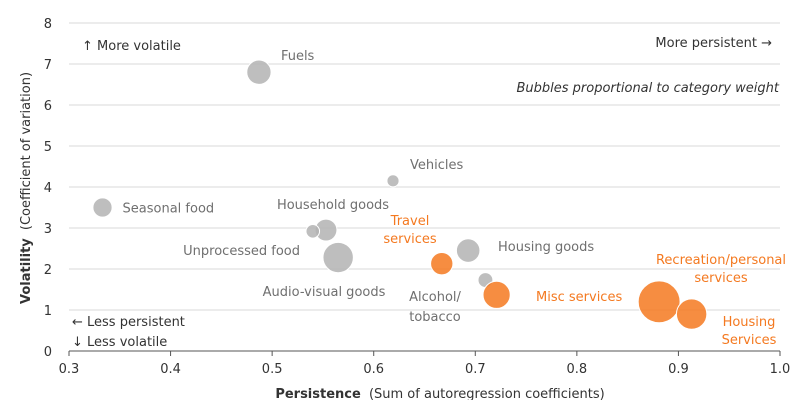  What do you see at coordinates (48, 147) in the screenshot?
I see `y-tick-label: 5` at bounding box center [48, 147].